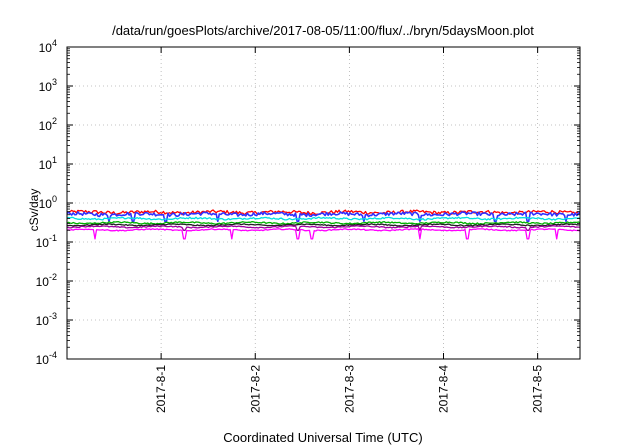 This screenshot has width=640, height=448. Describe the element at coordinates (161, 389) in the screenshot. I see `x-tick-label: 2017-8-1` at that location.